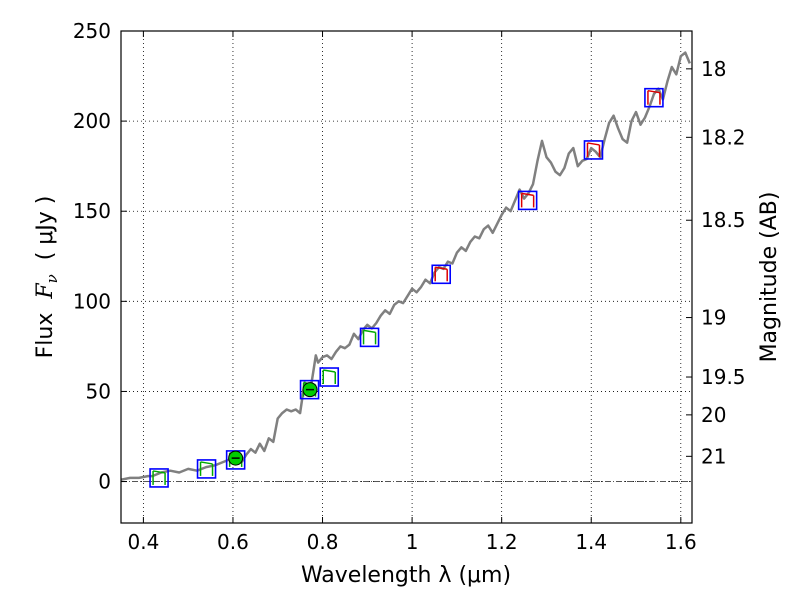 The height and width of the screenshot is (600, 800). Describe the element at coordinates (713, 318) in the screenshot. I see `magnitude-tick-label: 19` at that location.